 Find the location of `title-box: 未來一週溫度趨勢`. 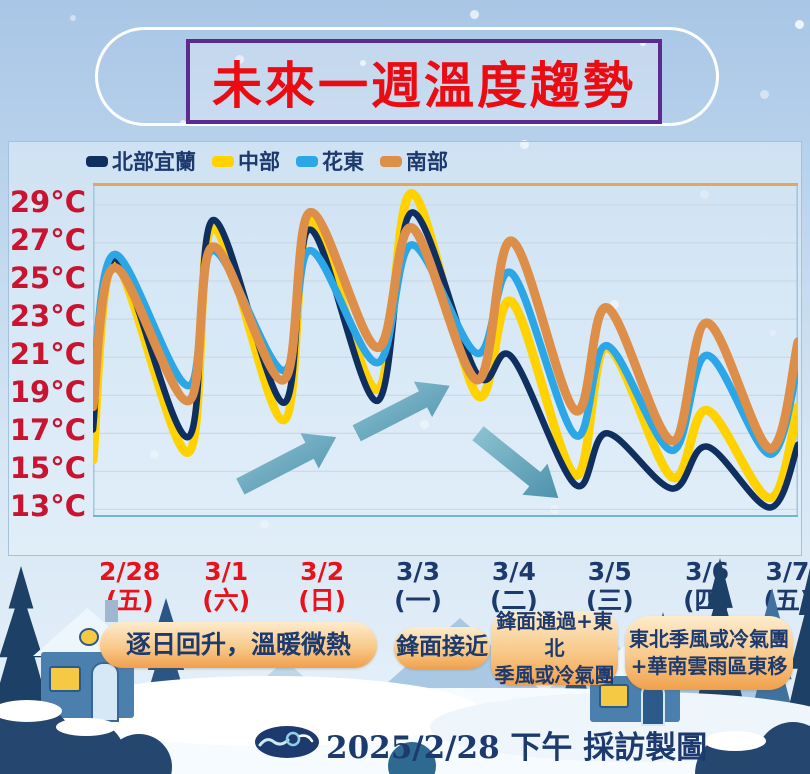

title-box: 未來一週溫度趨勢 is located at coordinates (424, 81).